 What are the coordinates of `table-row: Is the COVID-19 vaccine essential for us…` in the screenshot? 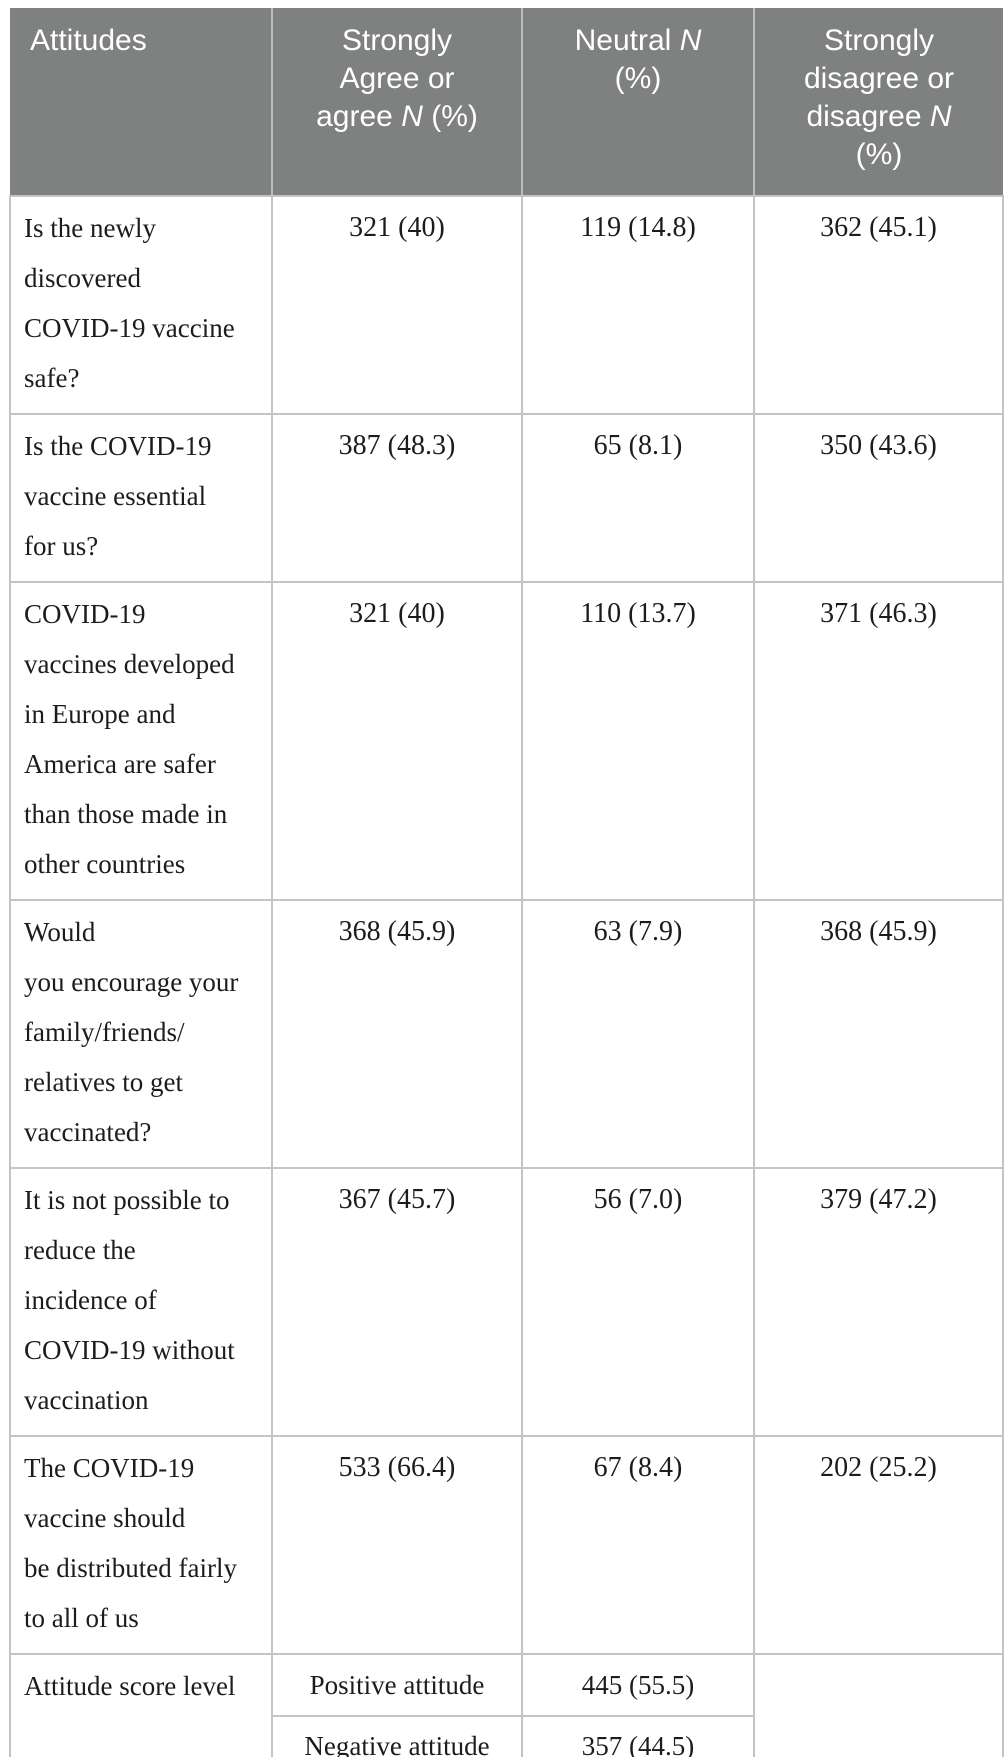 It's located at (506, 498).